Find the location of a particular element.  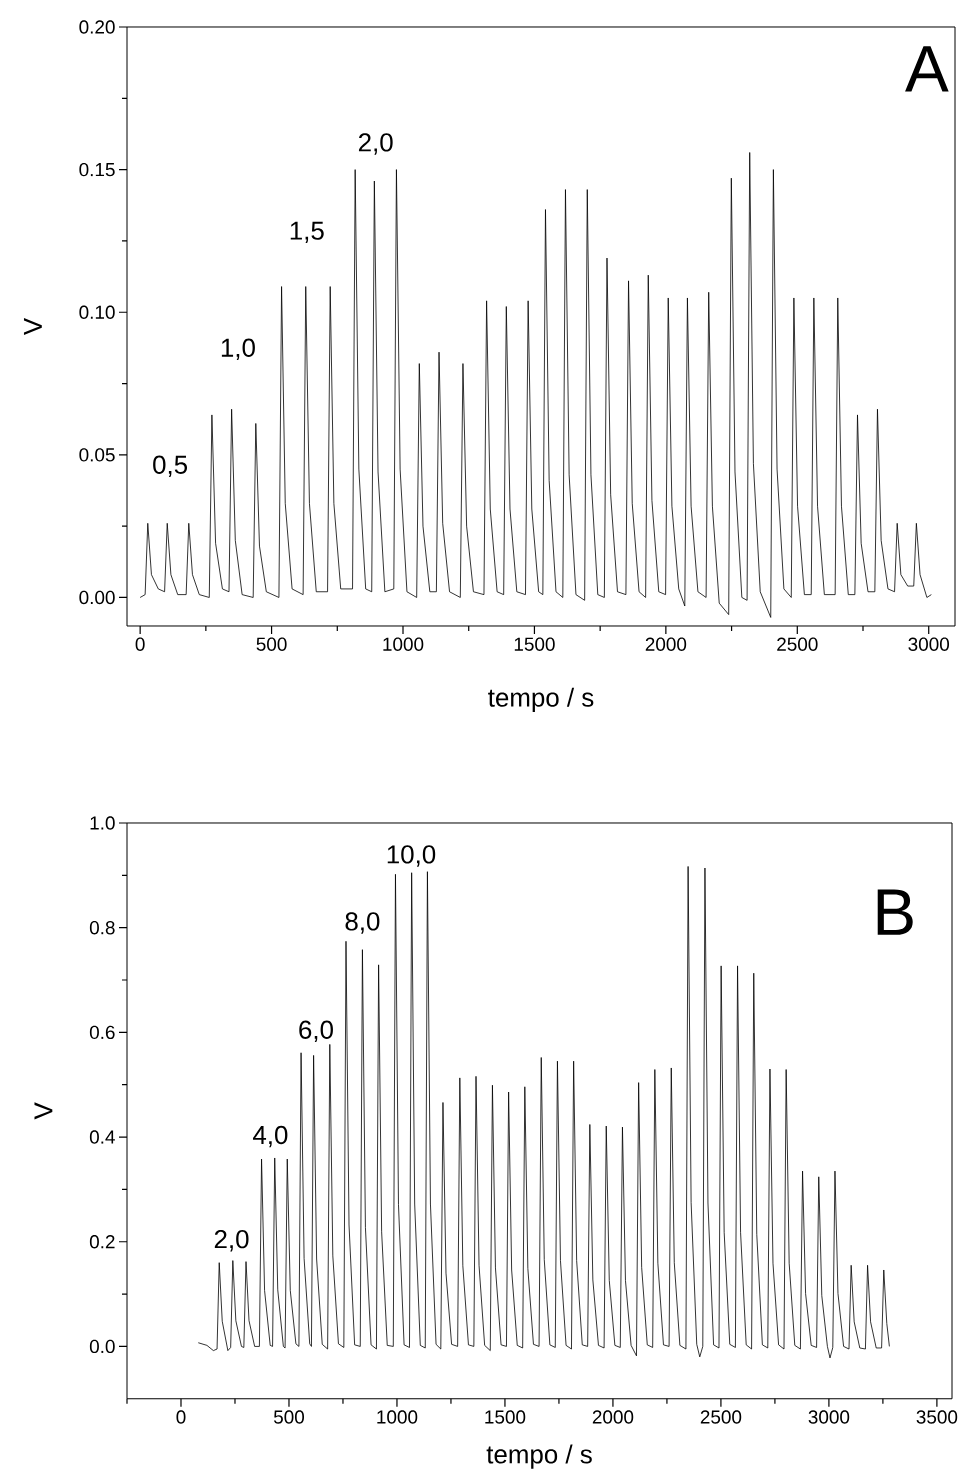

y-tick-label: 0.00 is located at coordinates (97, 597).